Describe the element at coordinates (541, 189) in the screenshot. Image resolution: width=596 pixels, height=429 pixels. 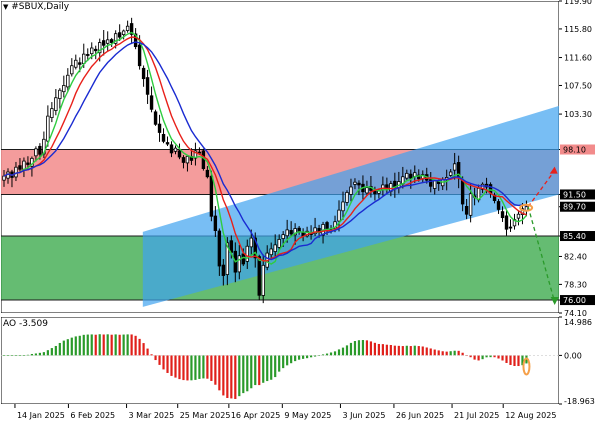
I see `forecast-up-line` at that location.